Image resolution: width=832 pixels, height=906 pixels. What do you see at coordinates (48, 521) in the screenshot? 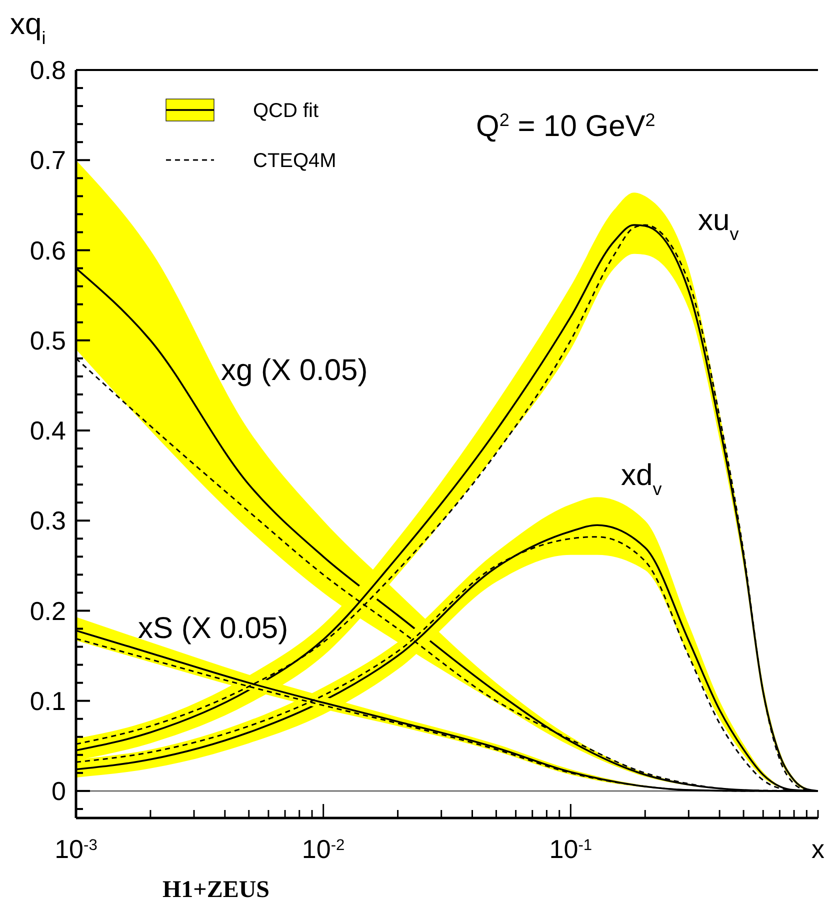
I see `y-tick-label: 0.3` at bounding box center [48, 521].